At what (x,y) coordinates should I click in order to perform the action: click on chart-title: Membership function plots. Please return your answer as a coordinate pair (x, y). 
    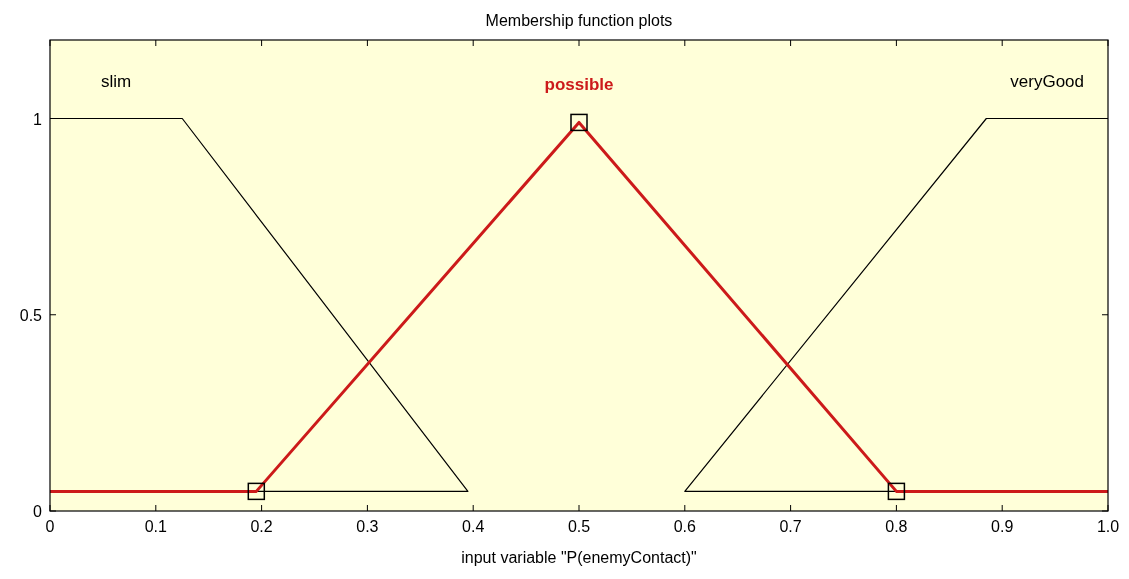
    Looking at the image, I should click on (579, 20).